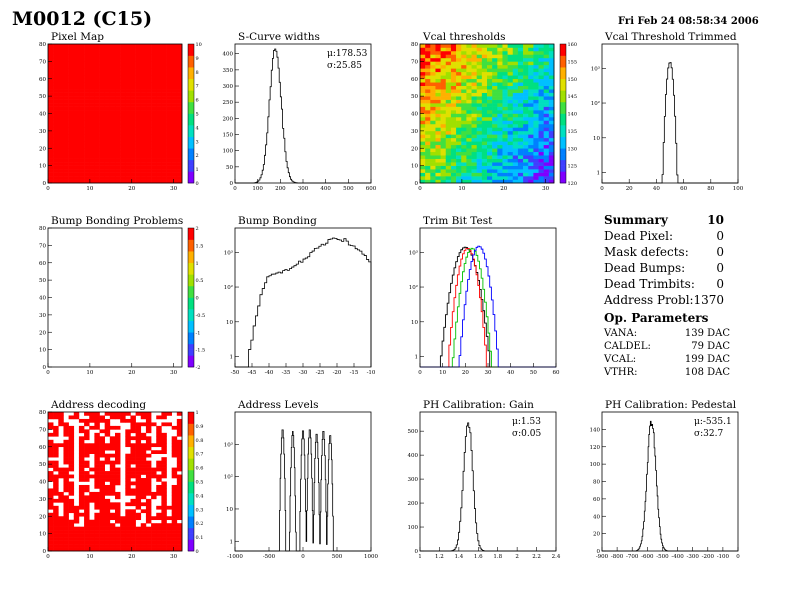 The height and width of the screenshot is (612, 792). What do you see at coordinates (414, 323) in the screenshot?
I see `y-tick-label: 10` at bounding box center [414, 323].